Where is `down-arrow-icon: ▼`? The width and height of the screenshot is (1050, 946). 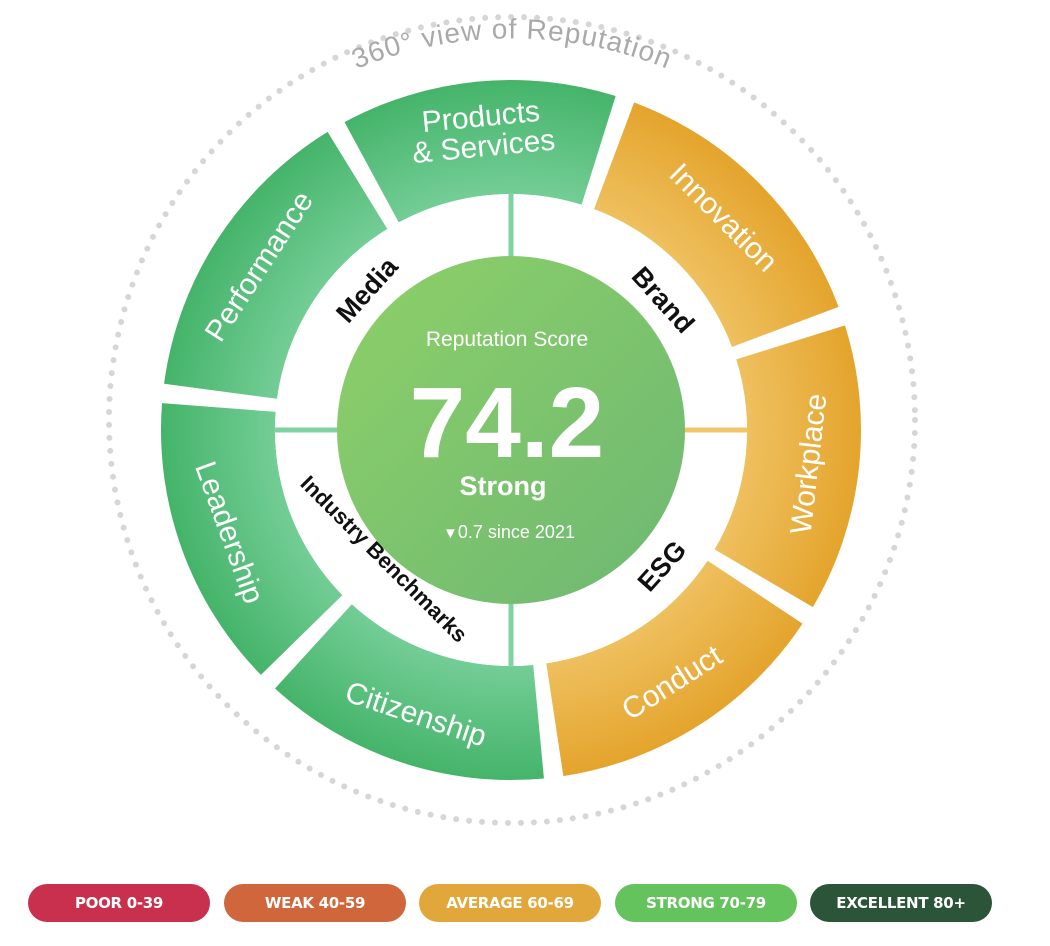 down-arrow-icon: ▼ is located at coordinates (450, 533).